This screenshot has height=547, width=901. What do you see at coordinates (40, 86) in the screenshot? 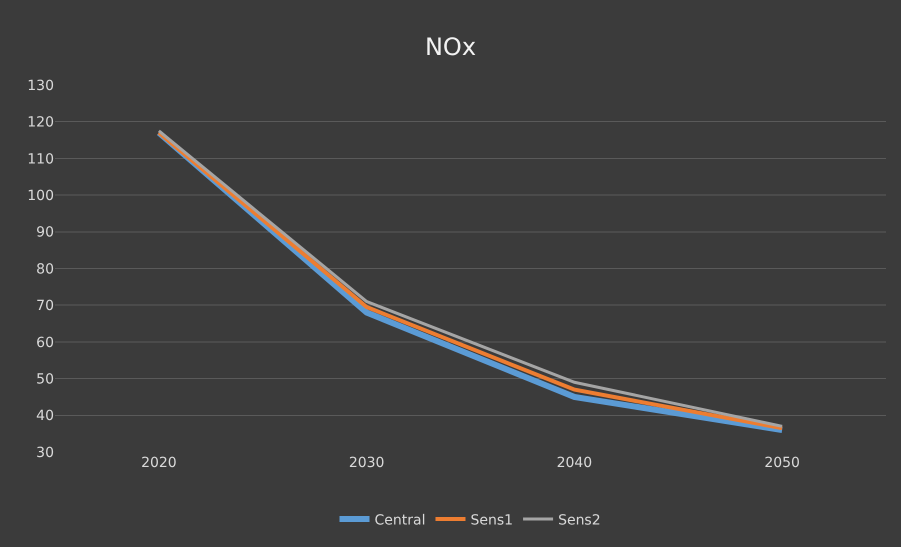
I see `y-tick-label: 130` at bounding box center [40, 86].